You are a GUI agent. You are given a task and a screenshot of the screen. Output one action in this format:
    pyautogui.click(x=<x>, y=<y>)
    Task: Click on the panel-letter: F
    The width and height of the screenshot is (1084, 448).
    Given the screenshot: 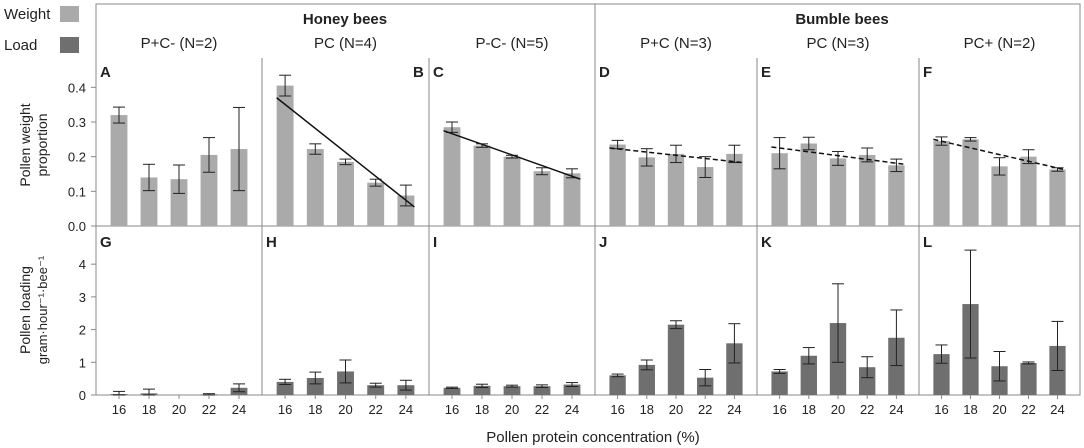 What is the action you would take?
    pyautogui.click(x=927, y=72)
    